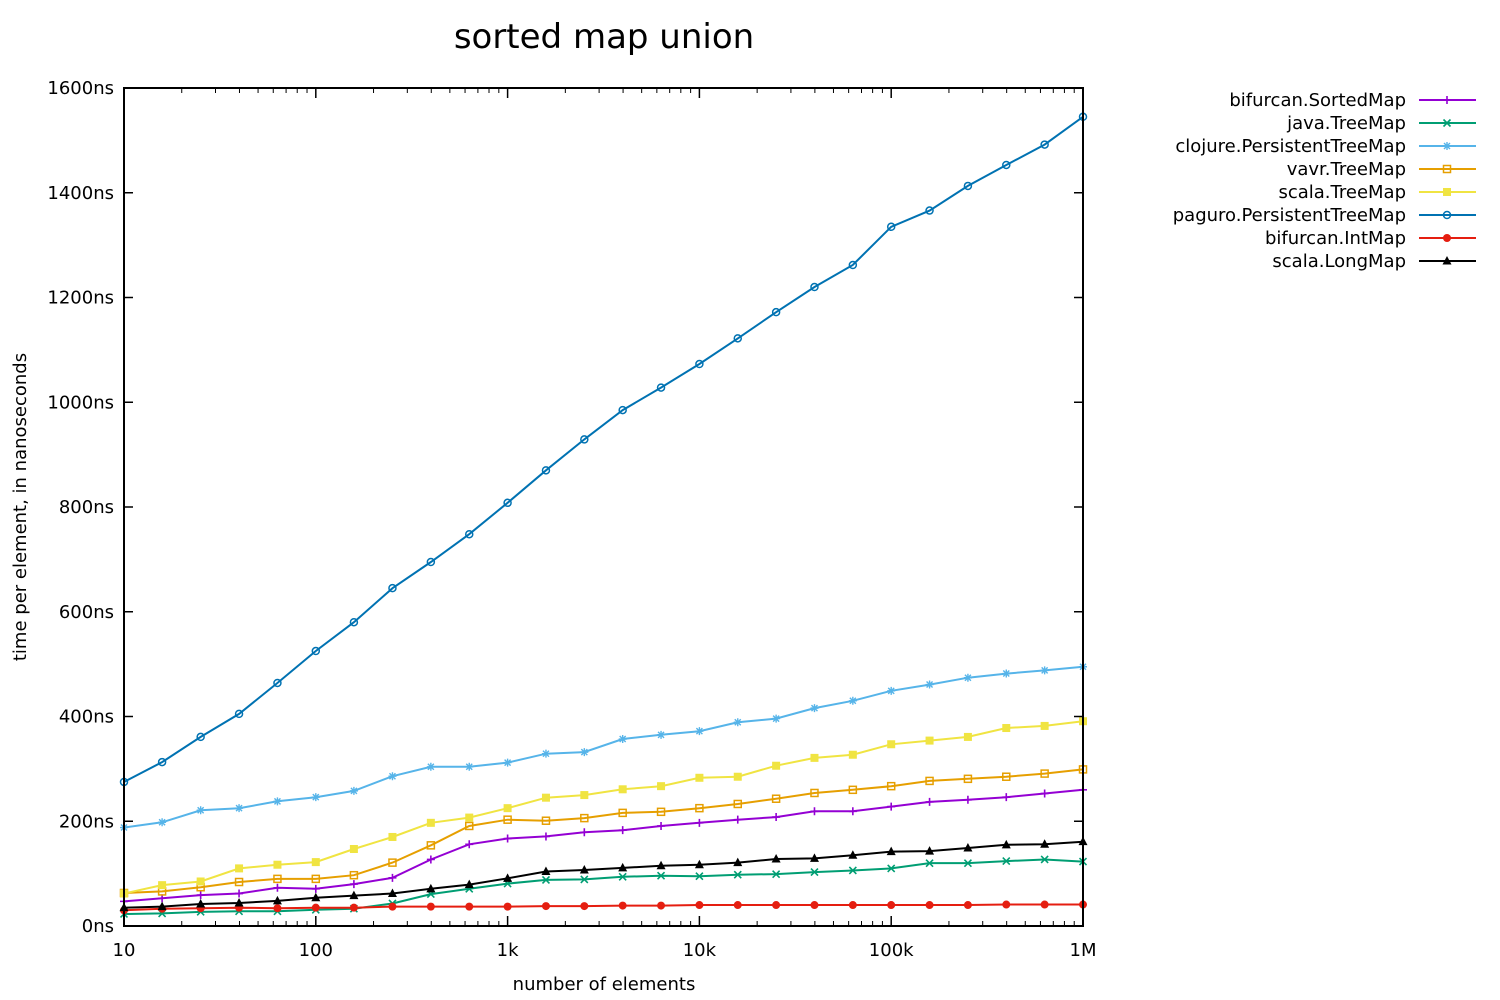 The image size is (1500, 1000). What do you see at coordinates (1083, 950) in the screenshot?
I see `x-tick-label: 1M` at bounding box center [1083, 950].